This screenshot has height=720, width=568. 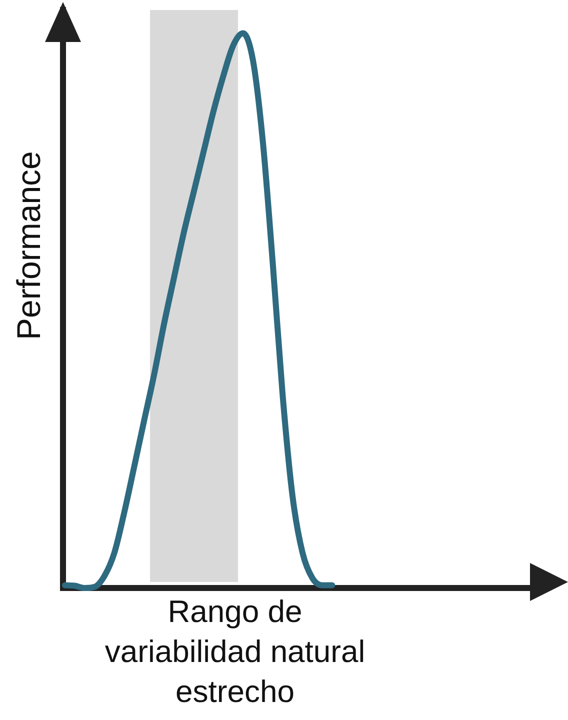 What do you see at coordinates (29, 245) in the screenshot?
I see `y-axis-title: Performance` at bounding box center [29, 245].